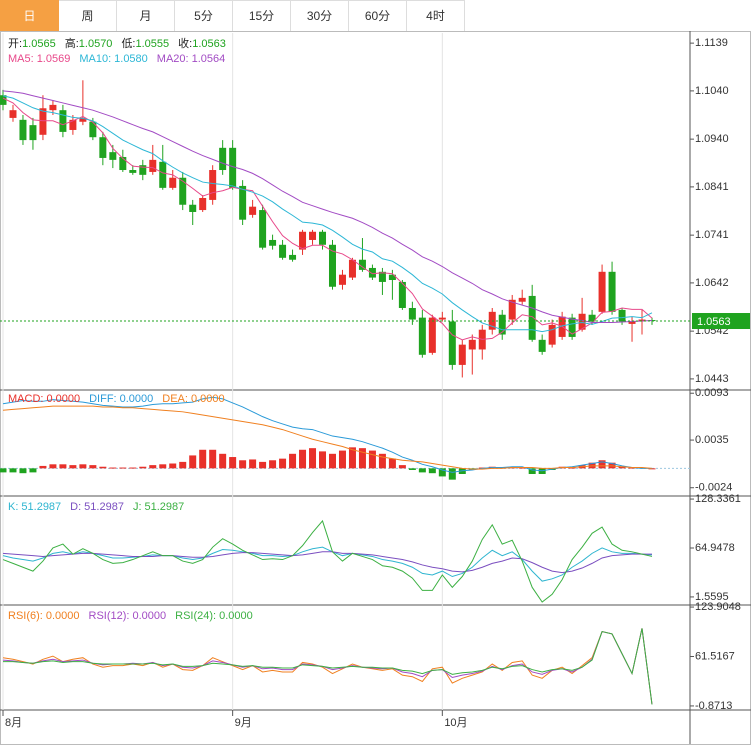 The image size is (751, 745). I want to click on y-tick-label: 0.0035, so click(712, 440).